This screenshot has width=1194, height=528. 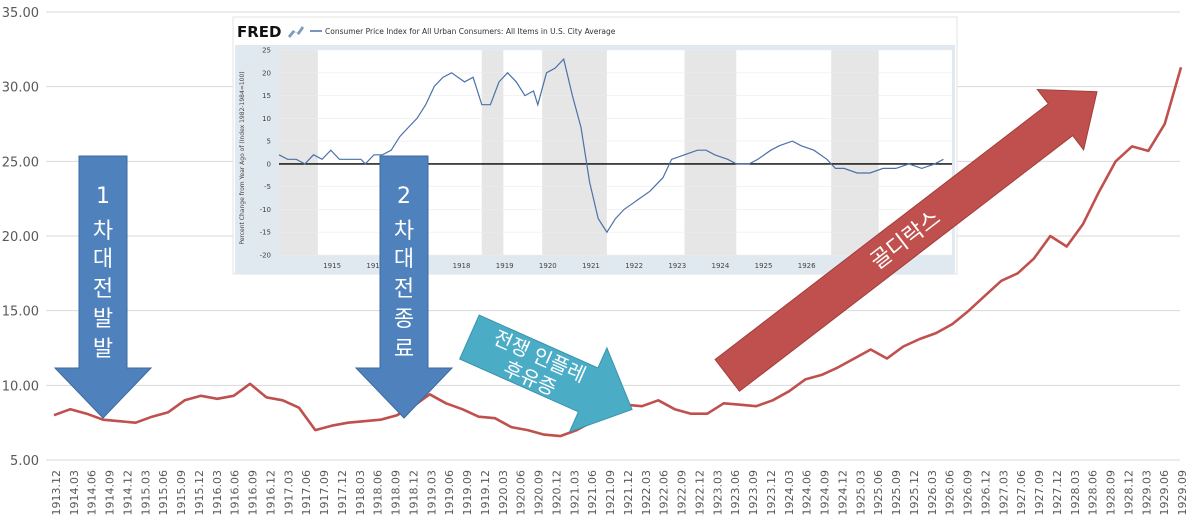 I want to click on x-tick-label: 1929.06, so click(x=1164, y=493).